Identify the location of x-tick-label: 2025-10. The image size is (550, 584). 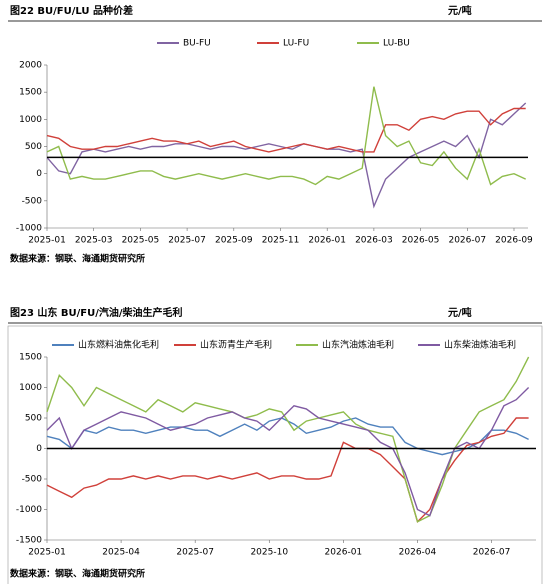
(269, 553).